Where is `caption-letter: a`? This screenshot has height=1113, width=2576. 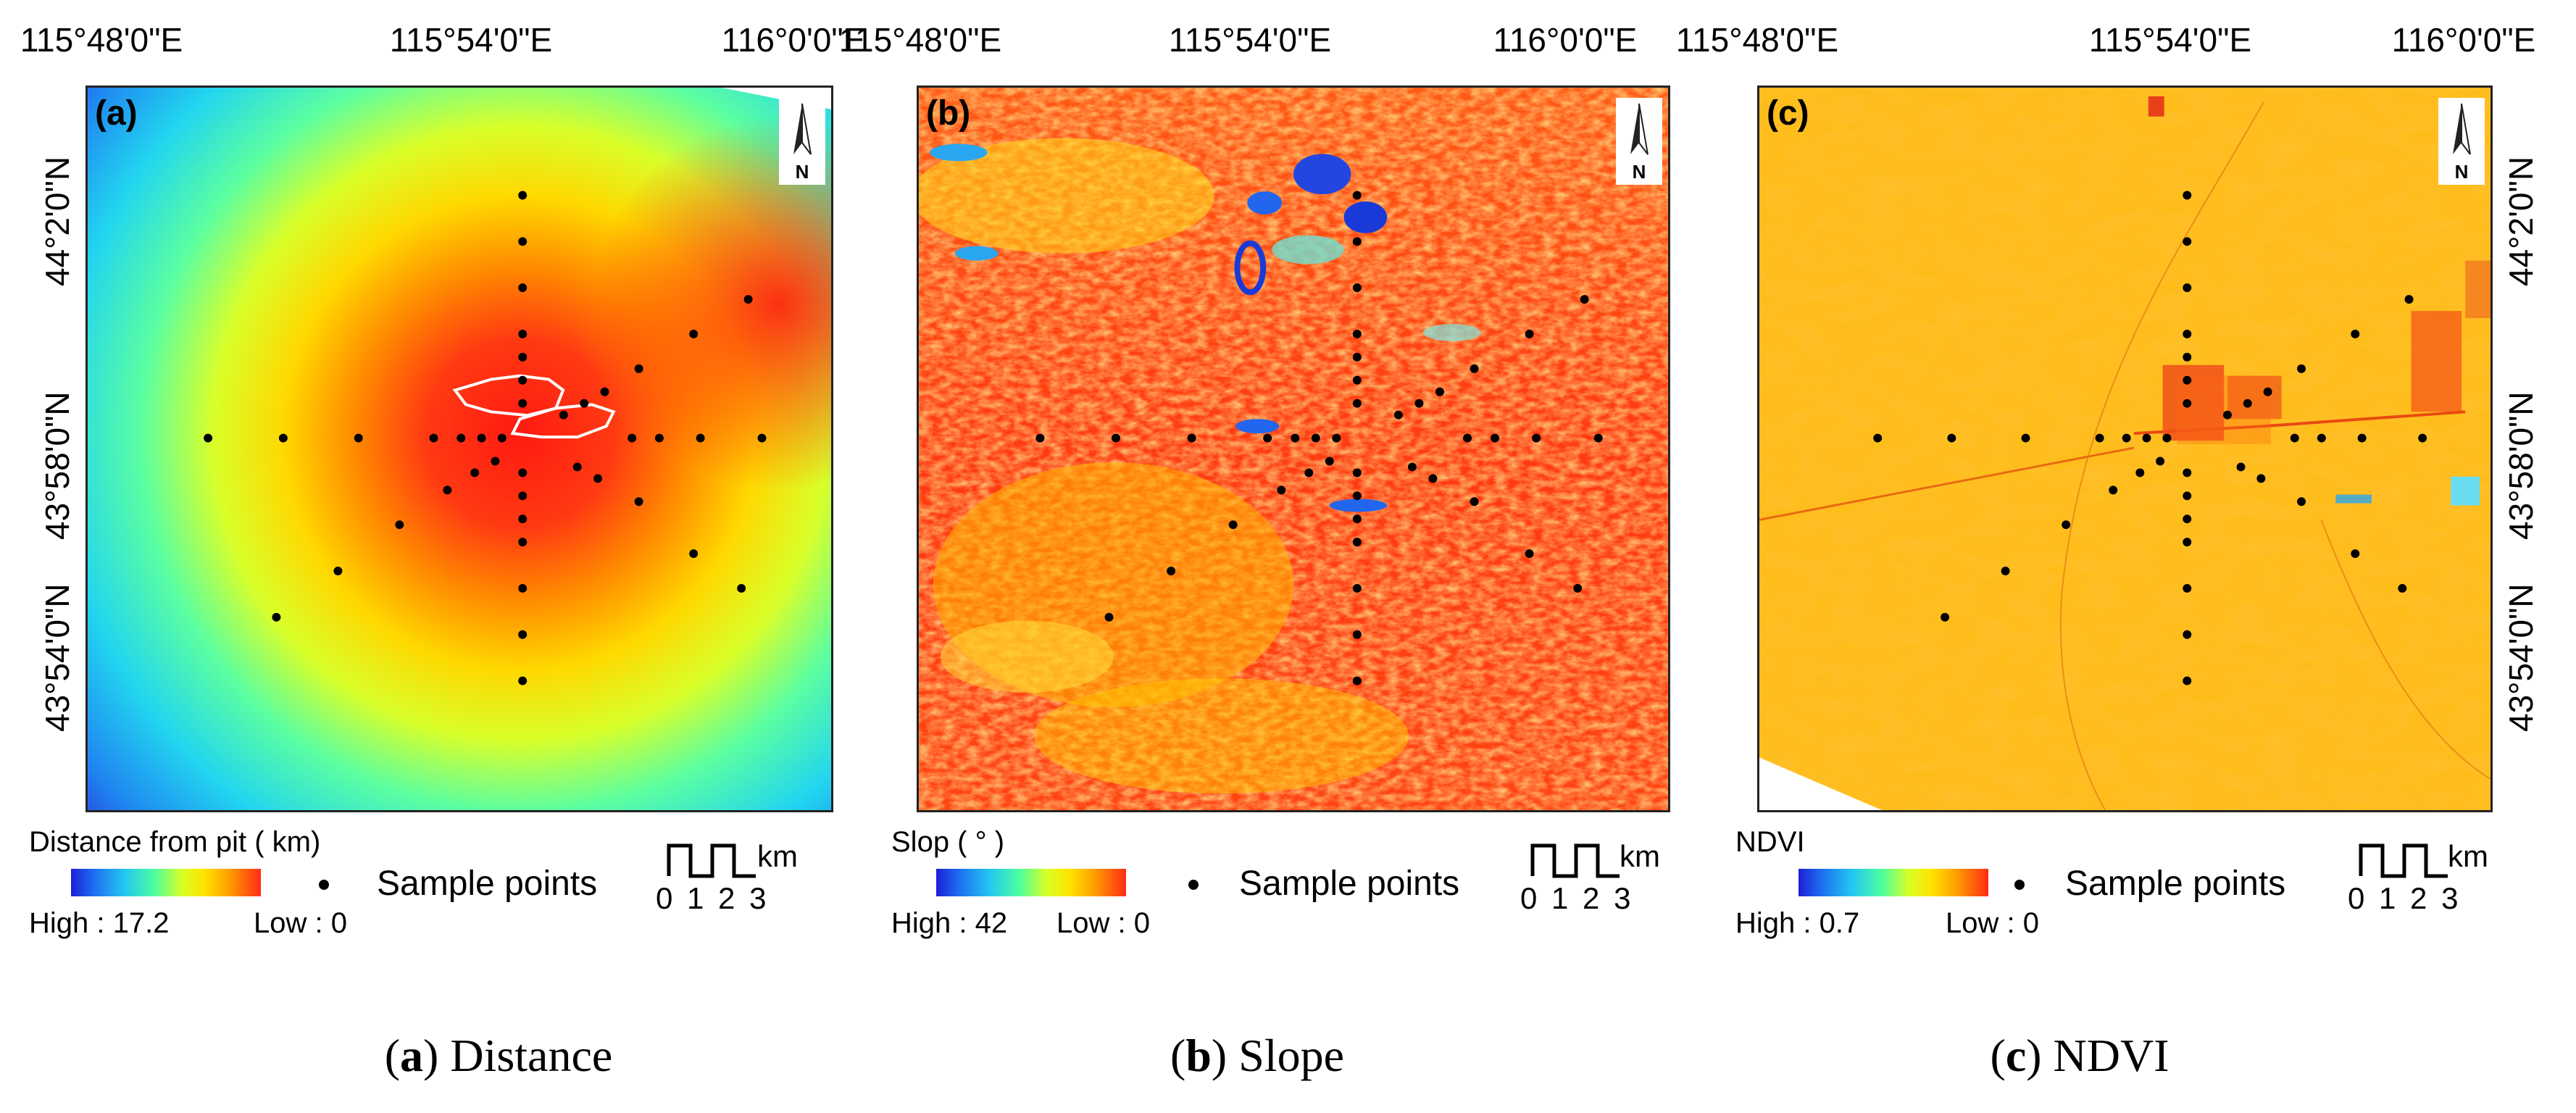
caption-letter: a is located at coordinates (412, 1055).